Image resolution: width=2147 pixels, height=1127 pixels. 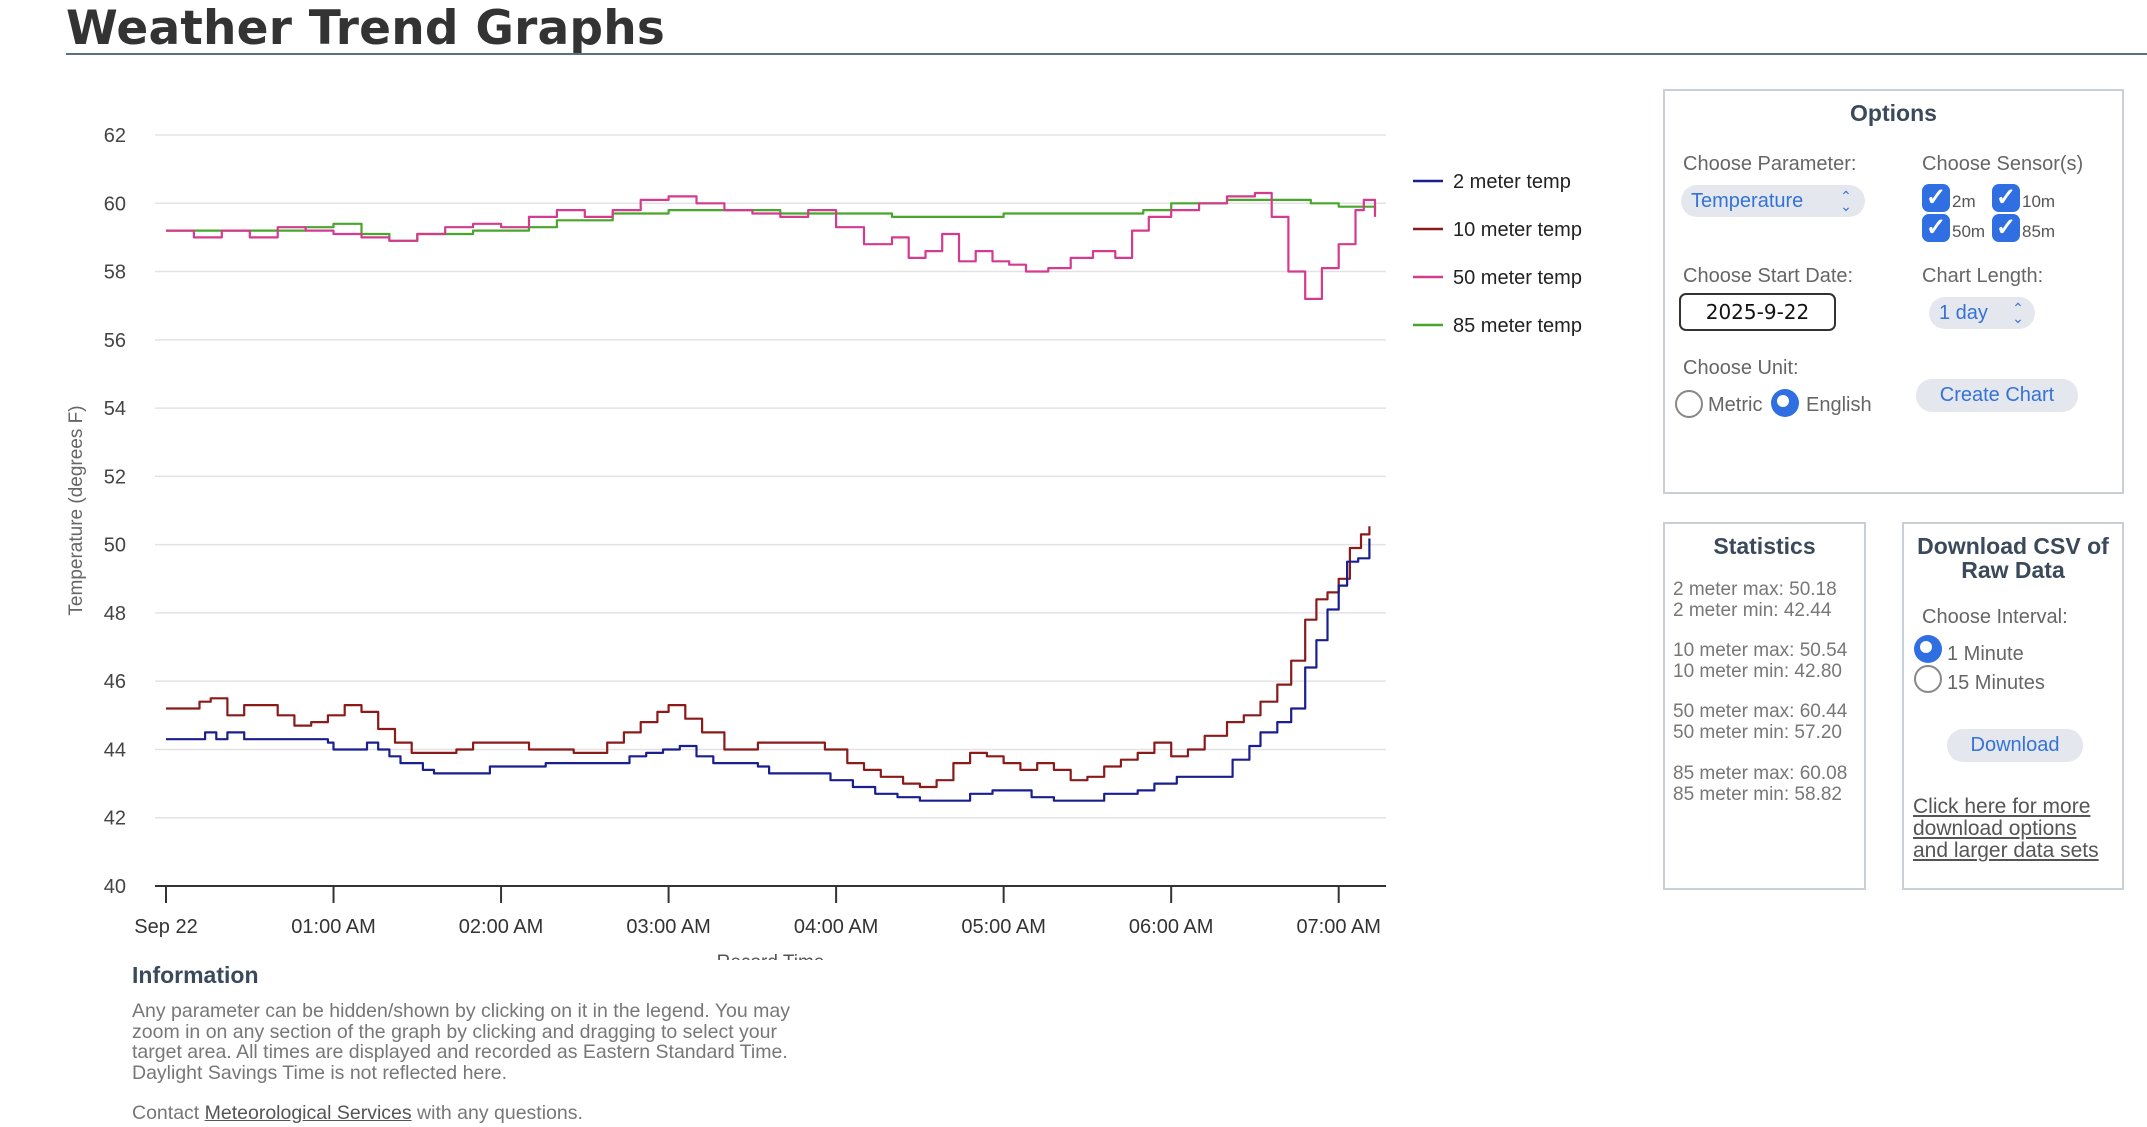 What do you see at coordinates (2003, 164) in the screenshot?
I see `sensors-label: Choose Sensor(s)` at bounding box center [2003, 164].